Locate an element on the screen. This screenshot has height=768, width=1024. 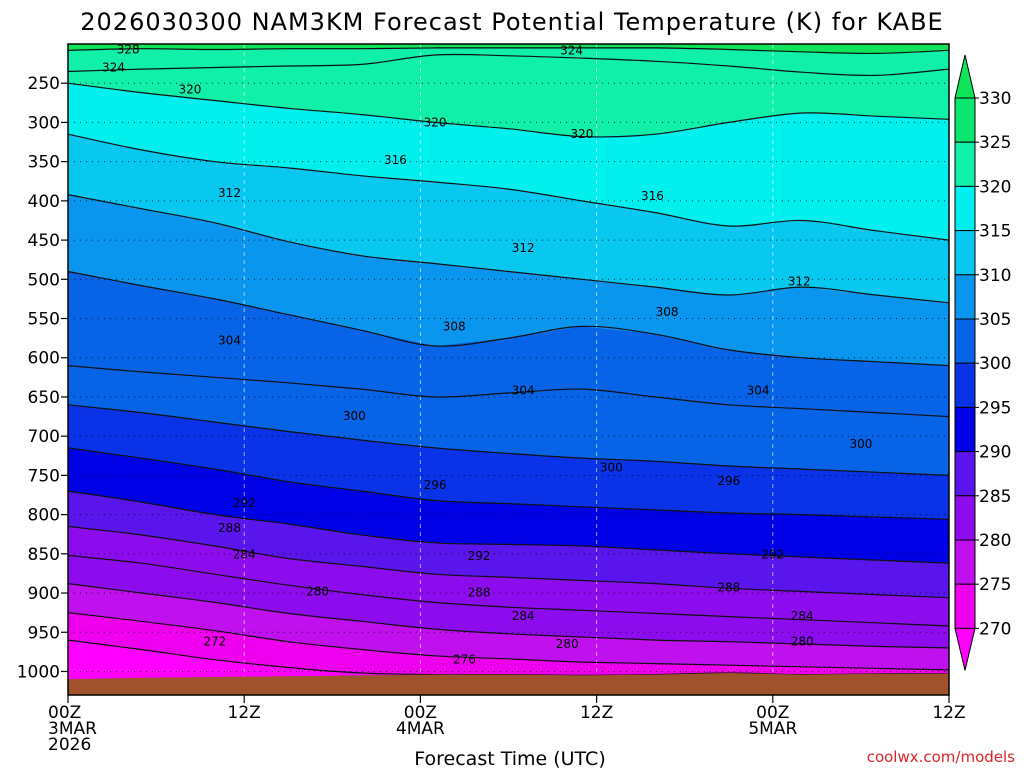
x-tick-label-48-0: 00Z is located at coordinates (772, 713).